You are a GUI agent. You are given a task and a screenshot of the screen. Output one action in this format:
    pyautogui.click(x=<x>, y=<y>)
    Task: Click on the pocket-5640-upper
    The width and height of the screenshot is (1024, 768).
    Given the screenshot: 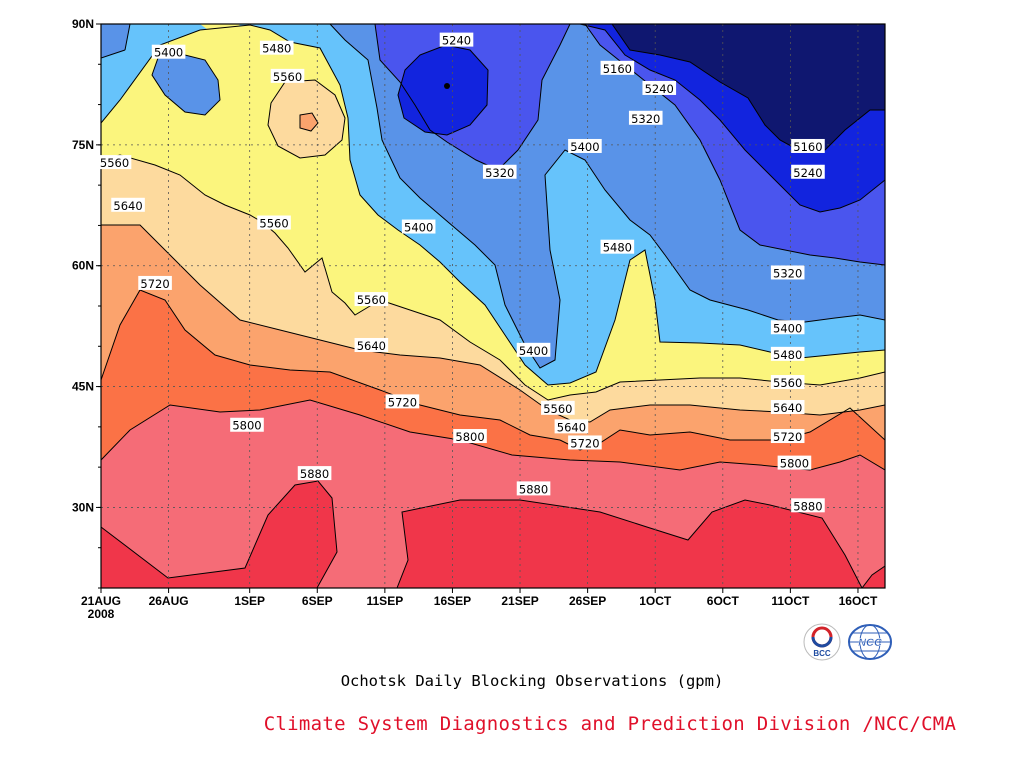 What is the action you would take?
    pyautogui.click(x=309, y=122)
    